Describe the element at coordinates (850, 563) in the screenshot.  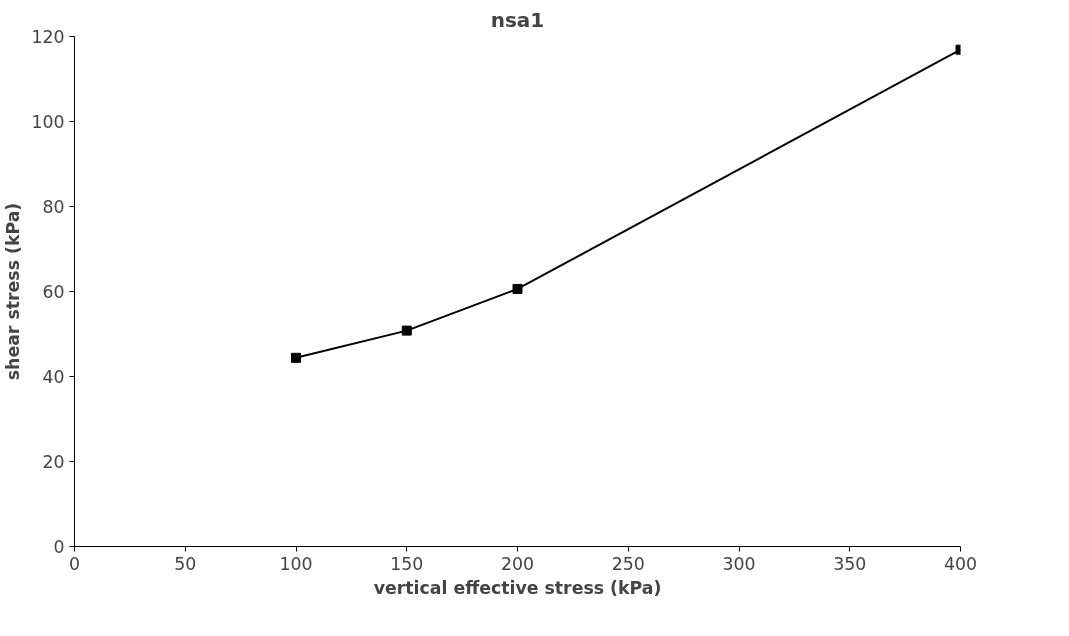
I see `x-tick-label: 350` at that location.